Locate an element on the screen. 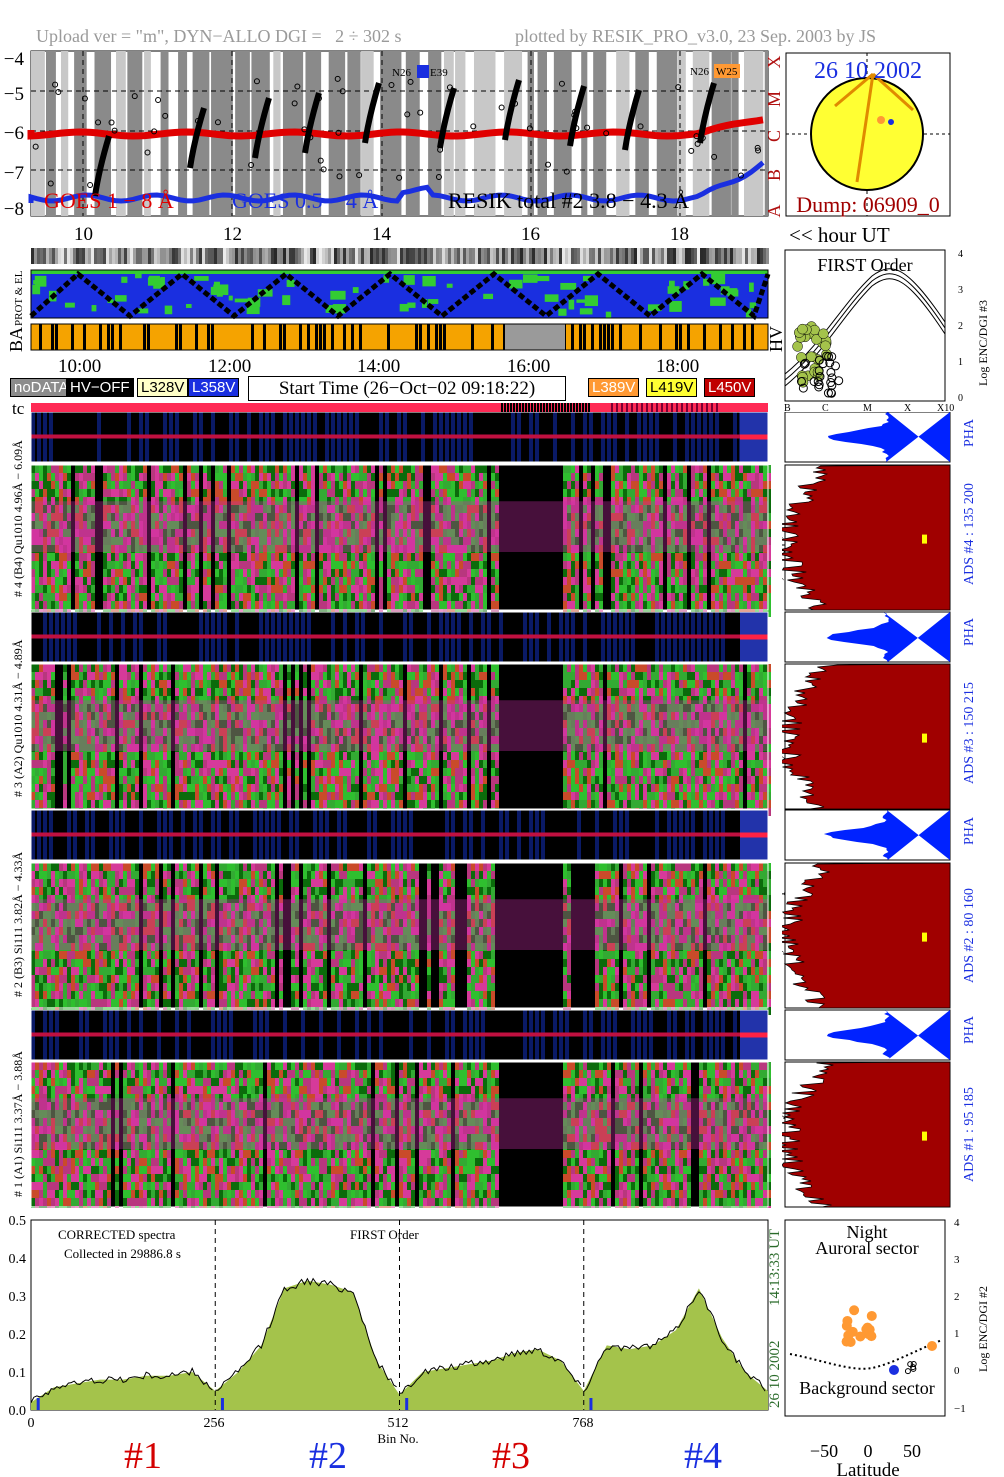  spectrum-side-time: 14:13:33 UT is located at coordinates (775, 1267).